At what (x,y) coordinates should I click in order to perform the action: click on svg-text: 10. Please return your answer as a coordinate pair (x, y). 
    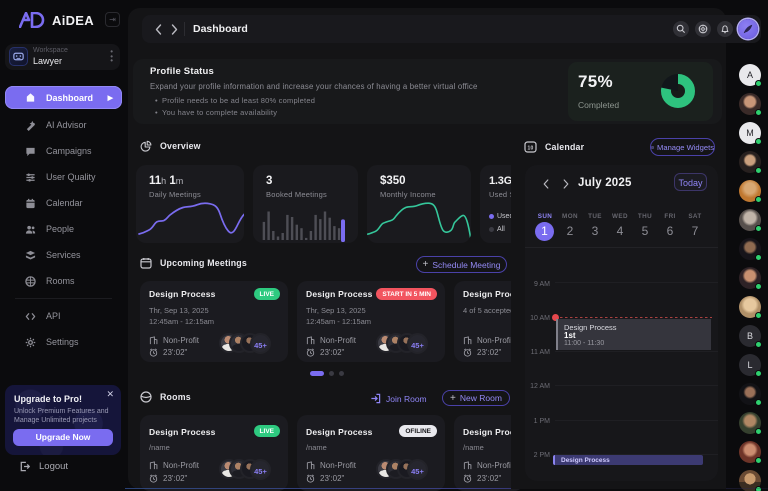
    Looking at the image, I should click on (531, 149).